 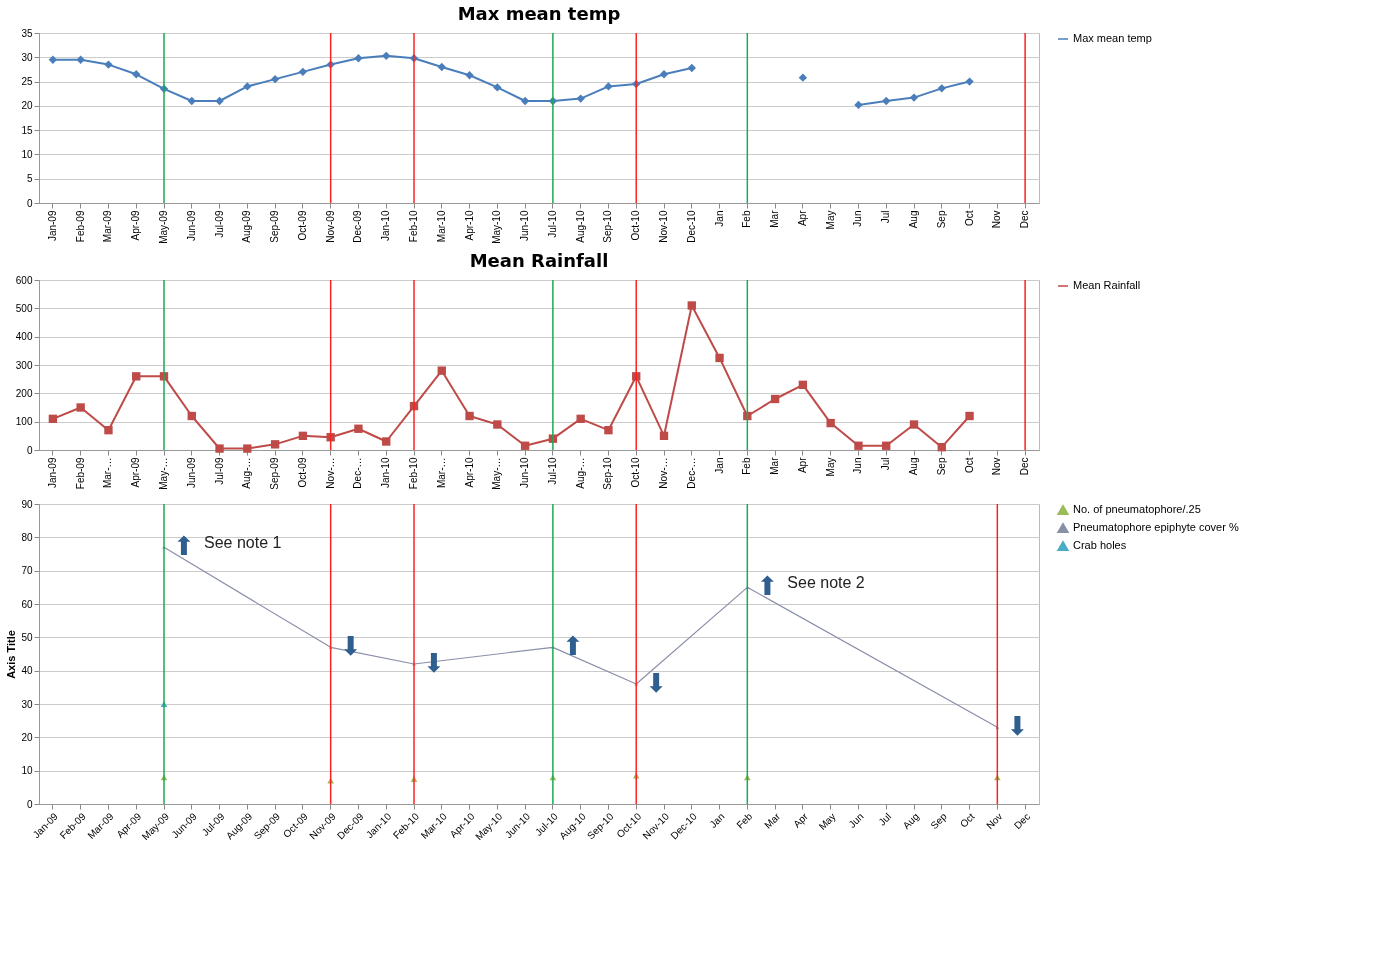 I want to click on x-tick-label: May-09, so click(x=163, y=227).